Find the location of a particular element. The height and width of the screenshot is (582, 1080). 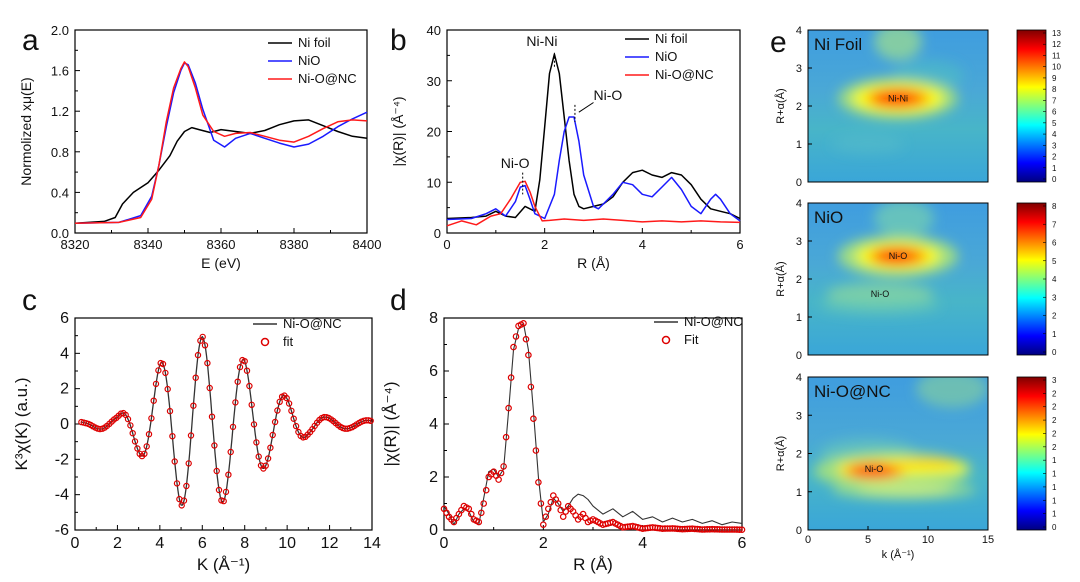

x-axis-label: E (eV) is located at coordinates (221, 263).